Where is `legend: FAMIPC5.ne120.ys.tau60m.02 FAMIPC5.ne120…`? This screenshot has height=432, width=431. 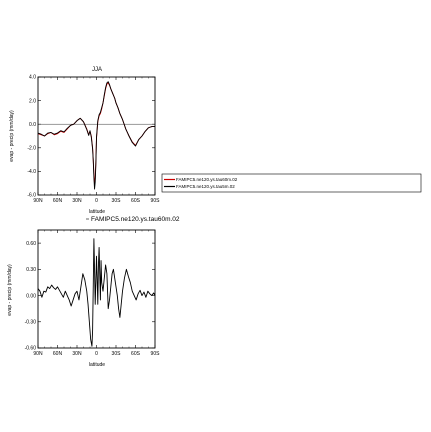
legend: FAMIPC5.ne120.ys.tau60m.02 FAMIPC5.ne120… is located at coordinates (291, 183).